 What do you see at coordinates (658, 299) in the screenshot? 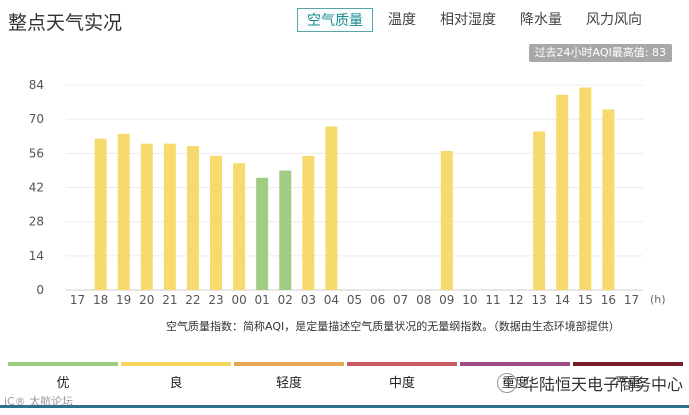
I see `x-unit-label: (h)` at bounding box center [658, 299].